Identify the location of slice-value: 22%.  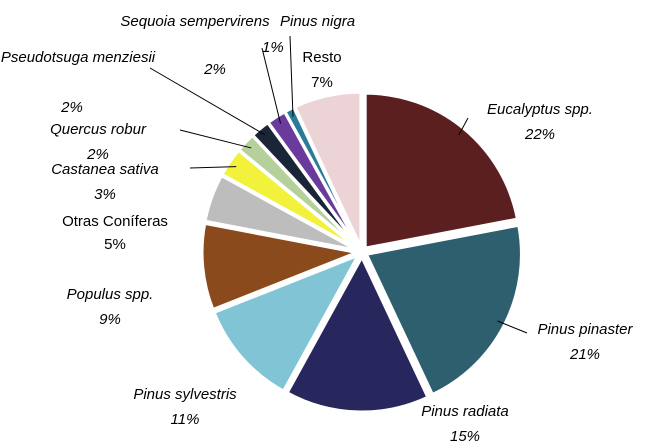
(539, 134).